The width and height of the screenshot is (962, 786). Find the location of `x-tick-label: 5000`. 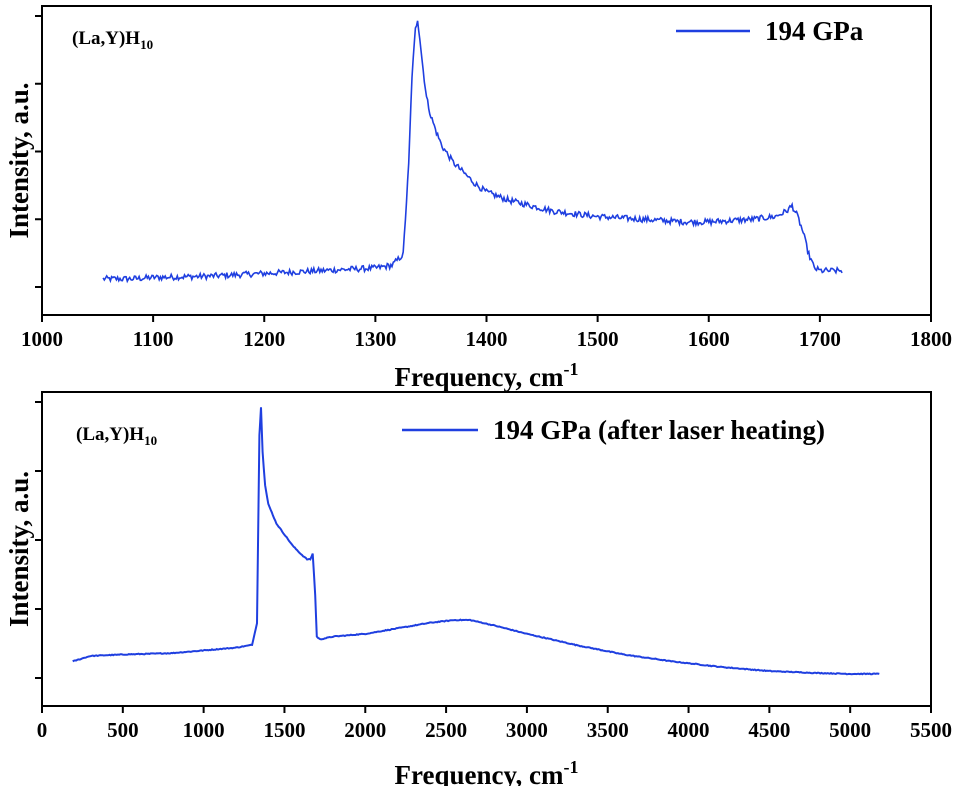

x-tick-label: 5000 is located at coordinates (850, 730).